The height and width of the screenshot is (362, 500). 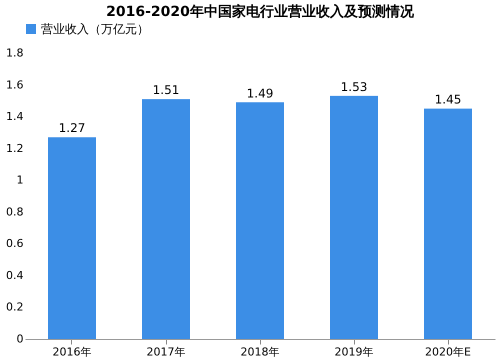 What do you see at coordinates (448, 352) in the screenshot?
I see `x-tick-label: 2020年E` at bounding box center [448, 352].